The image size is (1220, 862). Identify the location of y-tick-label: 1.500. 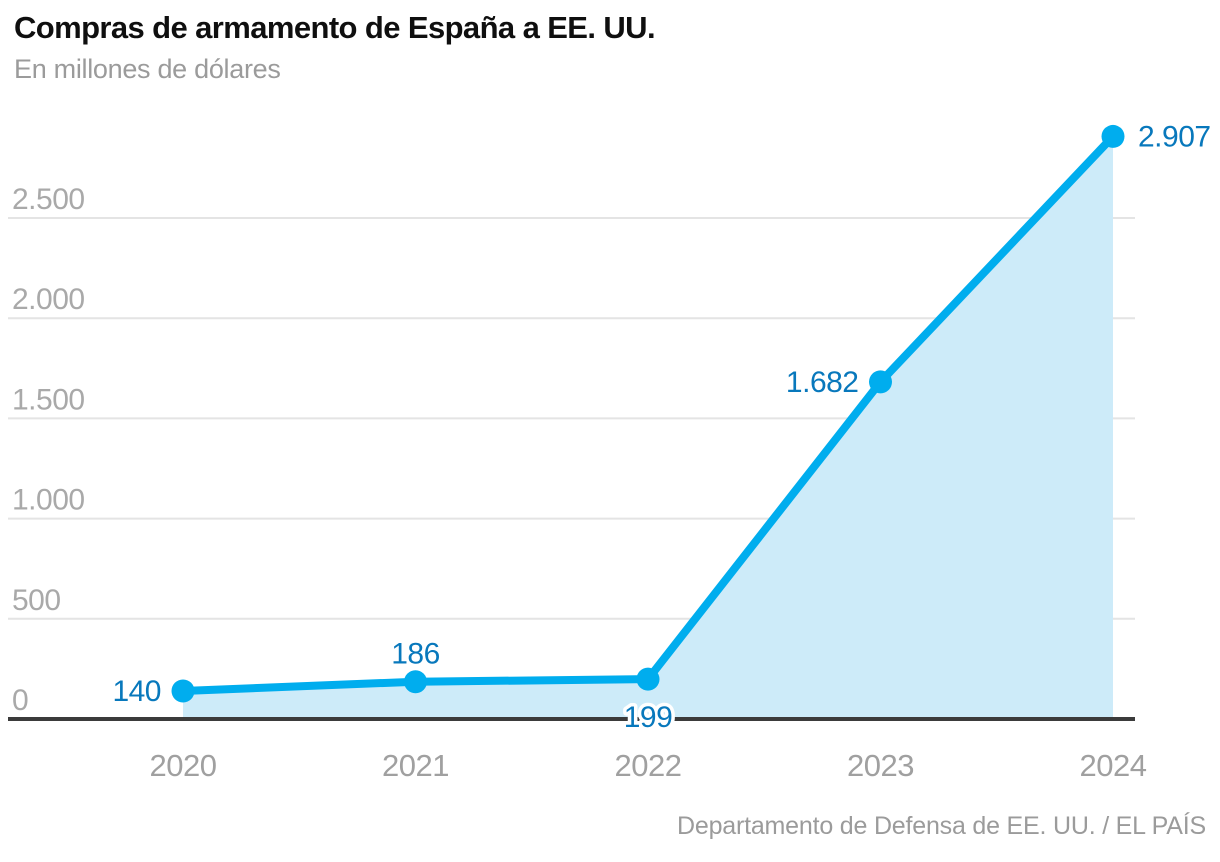
(48, 399).